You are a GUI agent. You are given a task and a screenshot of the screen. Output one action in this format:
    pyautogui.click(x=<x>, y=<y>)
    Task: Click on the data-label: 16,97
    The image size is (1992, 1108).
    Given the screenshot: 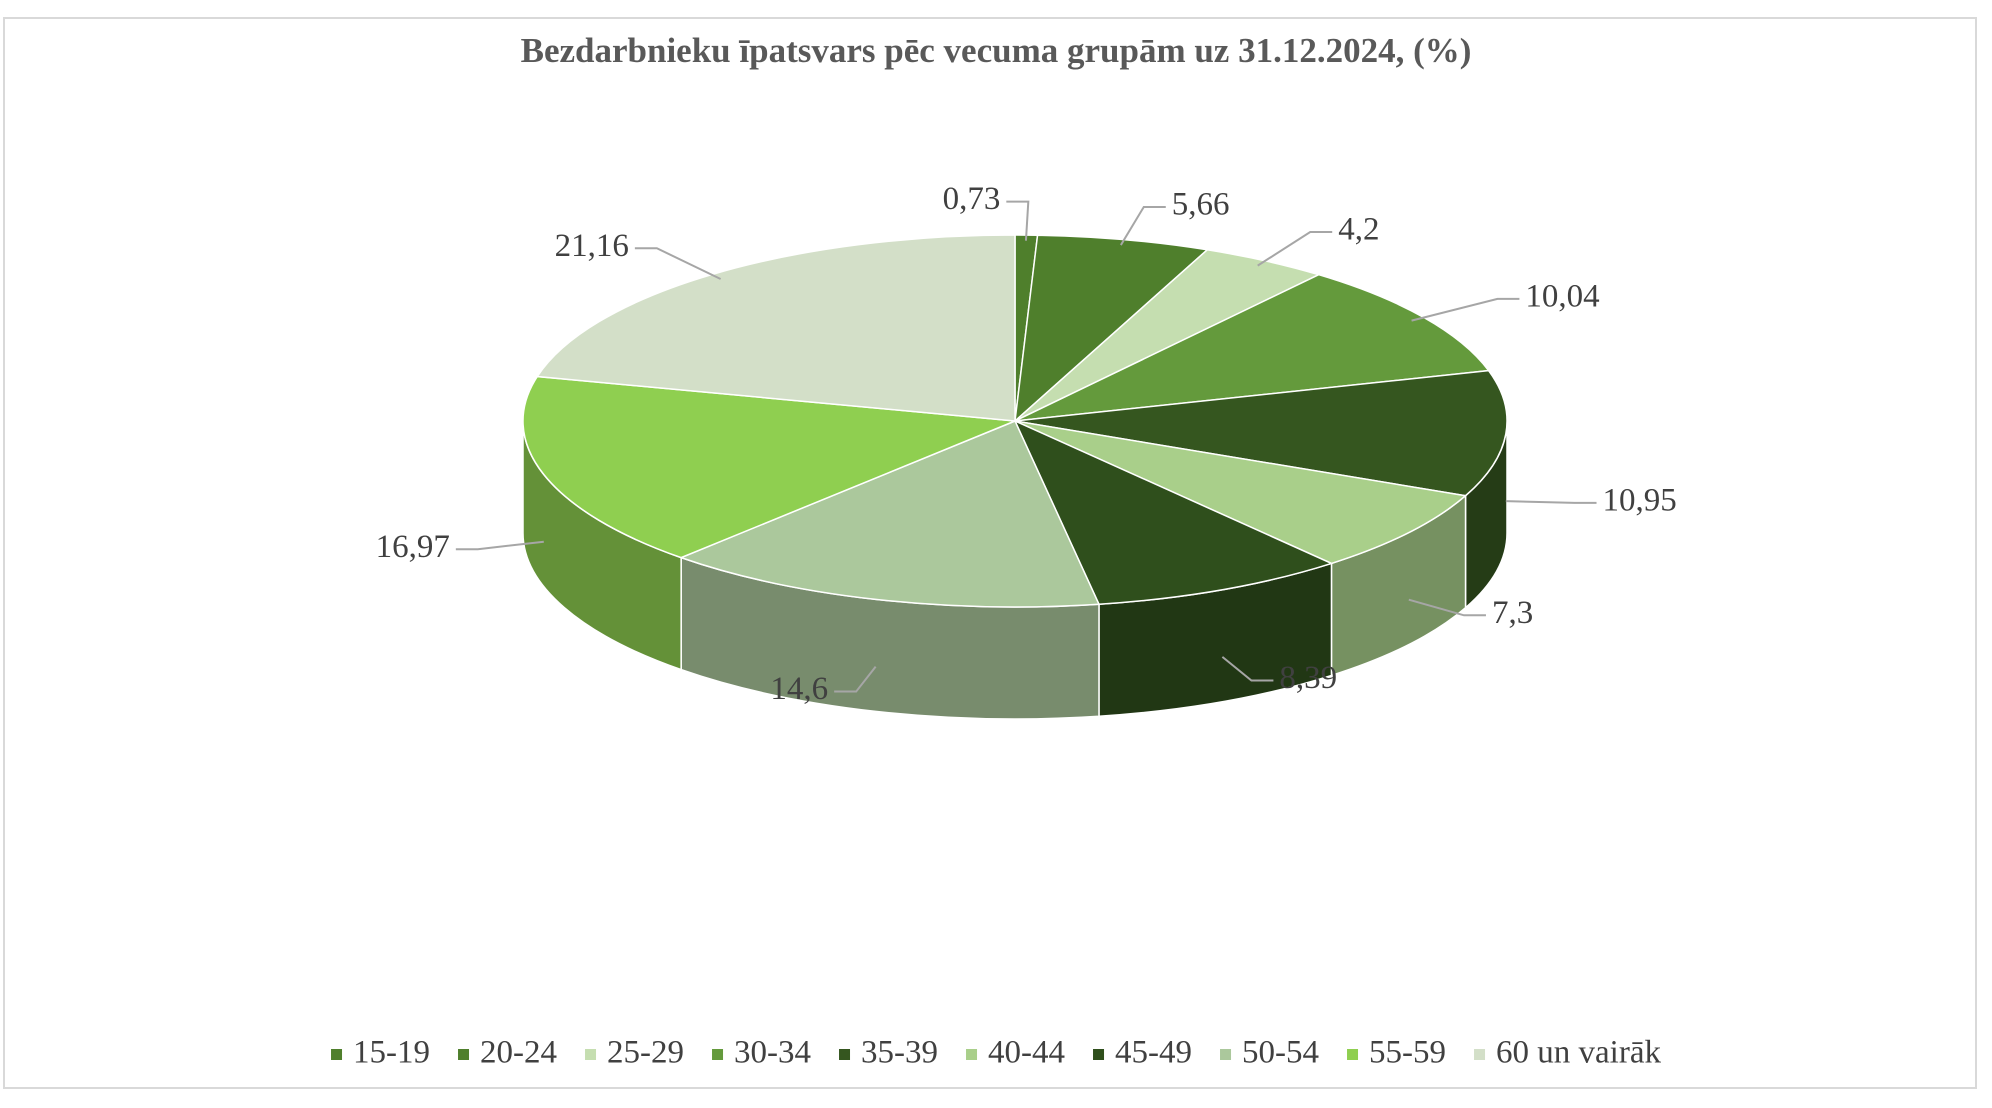 What is the action you would take?
    pyautogui.click(x=413, y=547)
    